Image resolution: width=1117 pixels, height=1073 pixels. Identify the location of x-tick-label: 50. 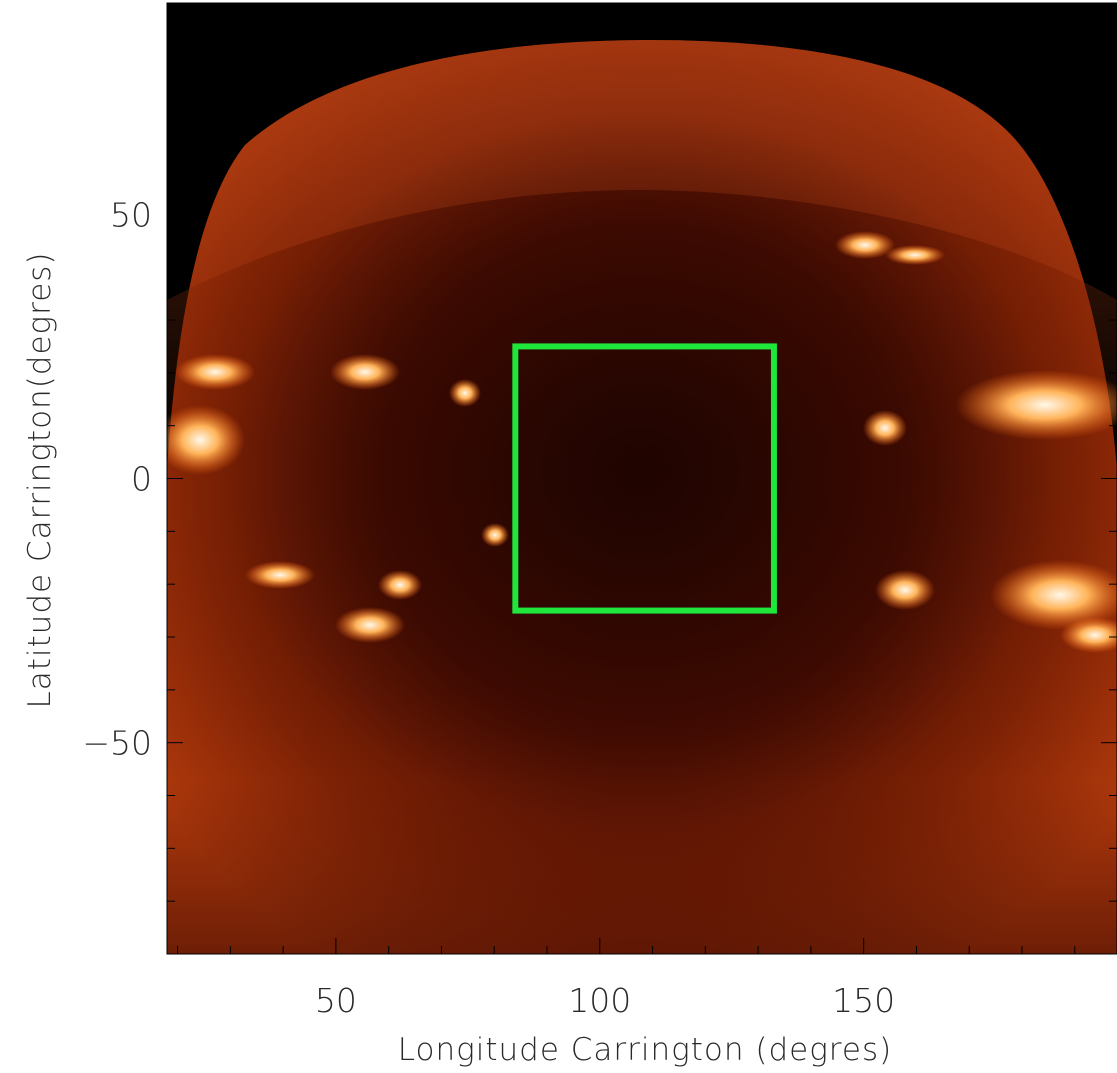
(336, 1000).